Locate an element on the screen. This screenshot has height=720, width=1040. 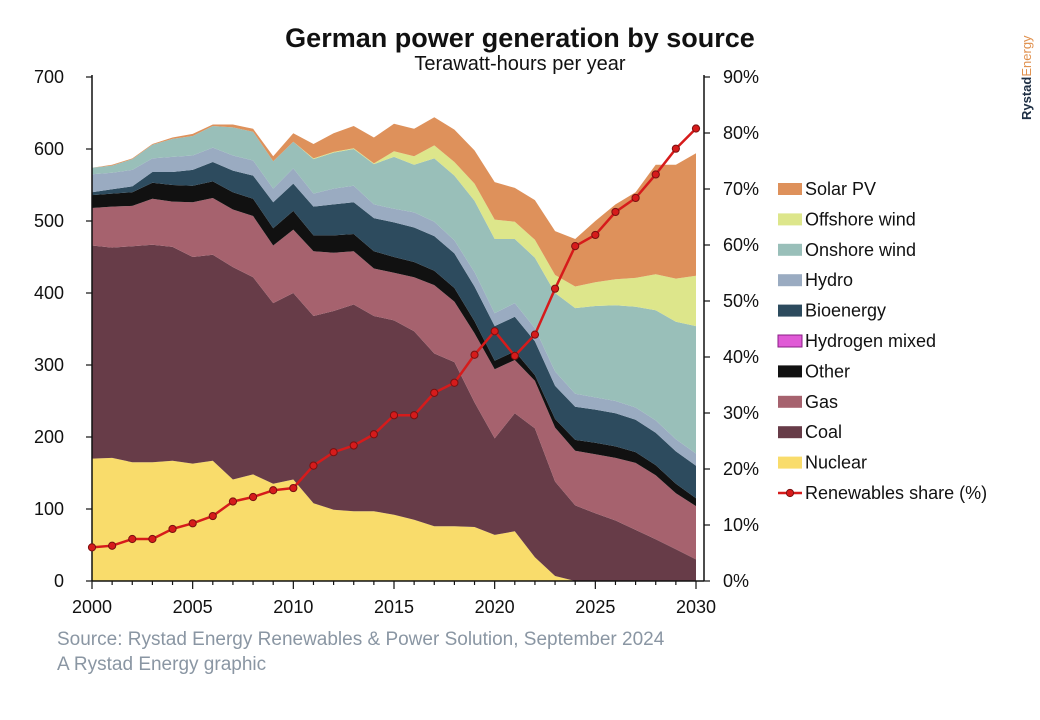
x-tick-label: 2000 is located at coordinates (92, 607).